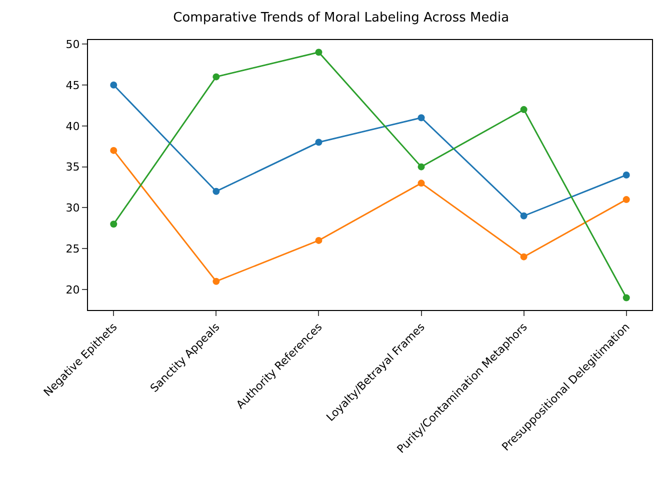 The height and width of the screenshot is (498, 656). Describe the element at coordinates (73, 249) in the screenshot. I see `y-tick-label: 25` at that location.